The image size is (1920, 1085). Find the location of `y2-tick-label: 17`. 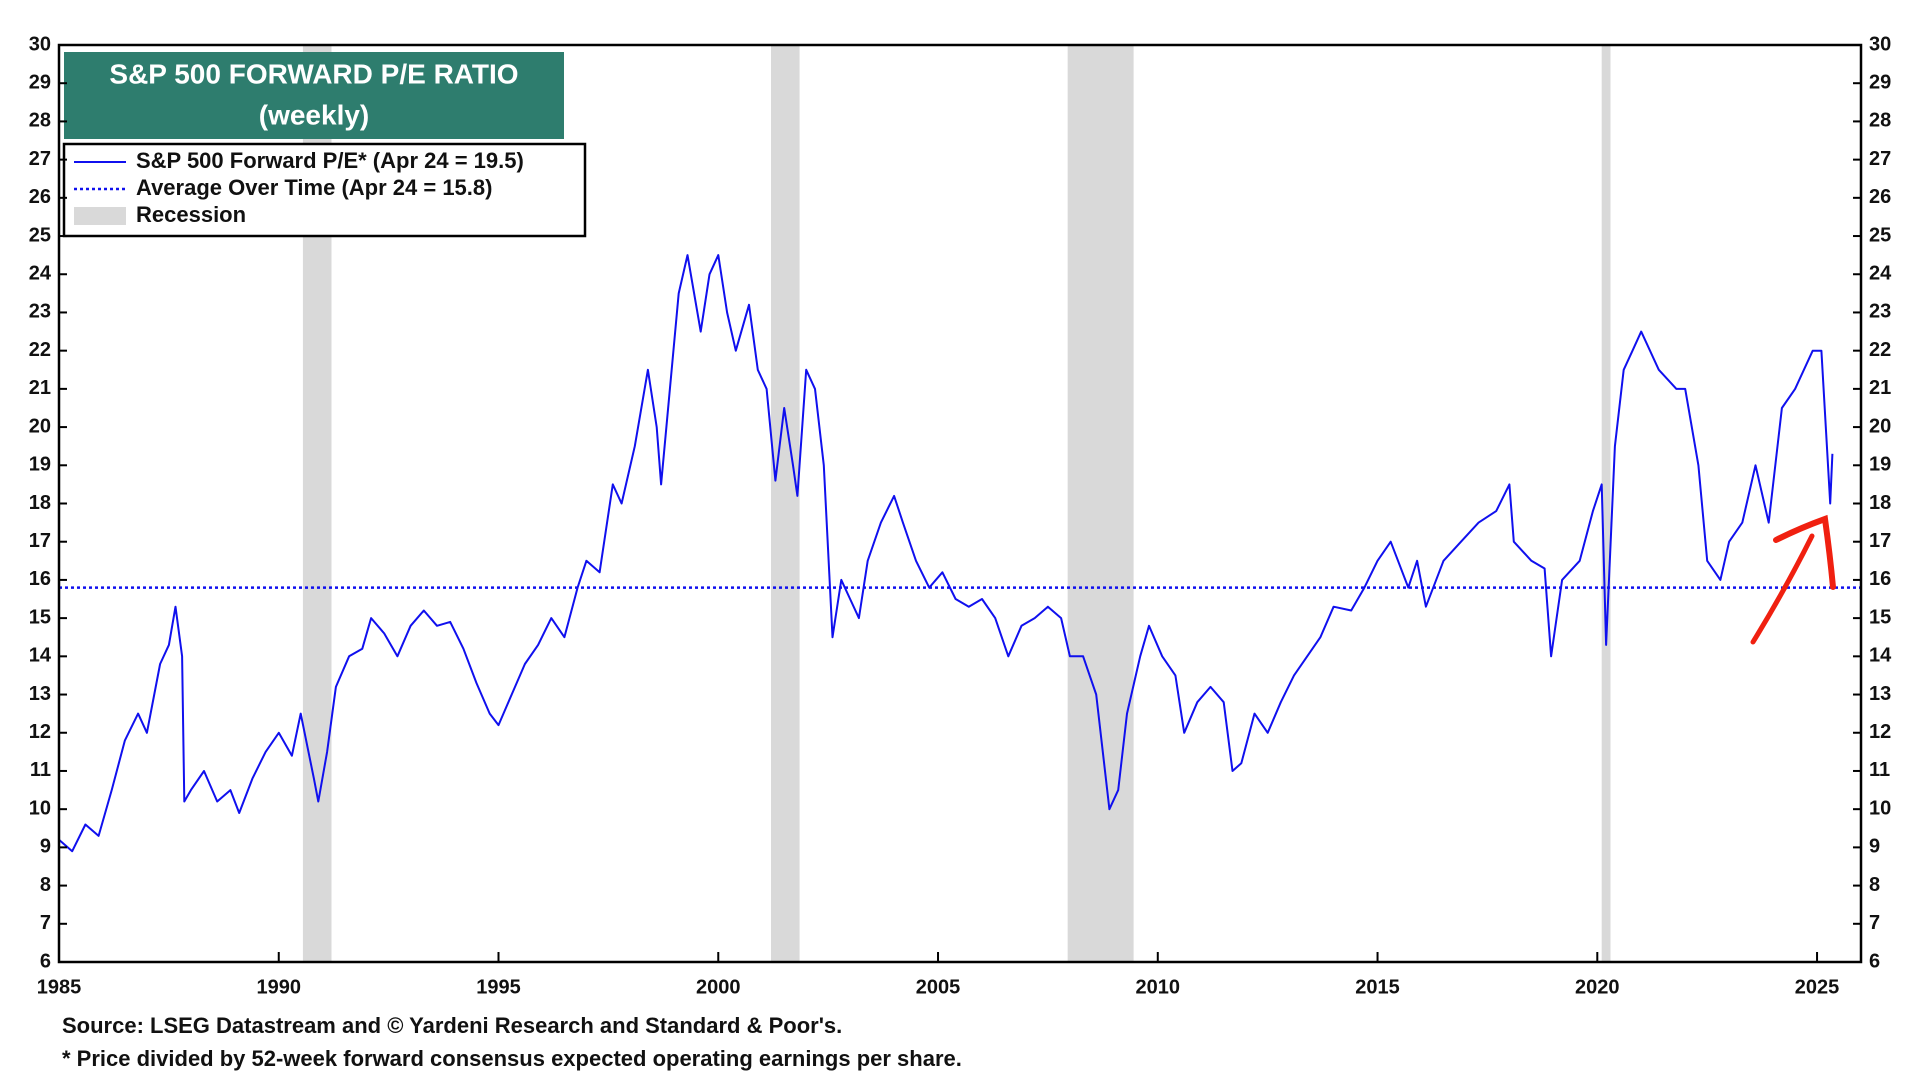

y2-tick-label: 17 is located at coordinates (1880, 541).